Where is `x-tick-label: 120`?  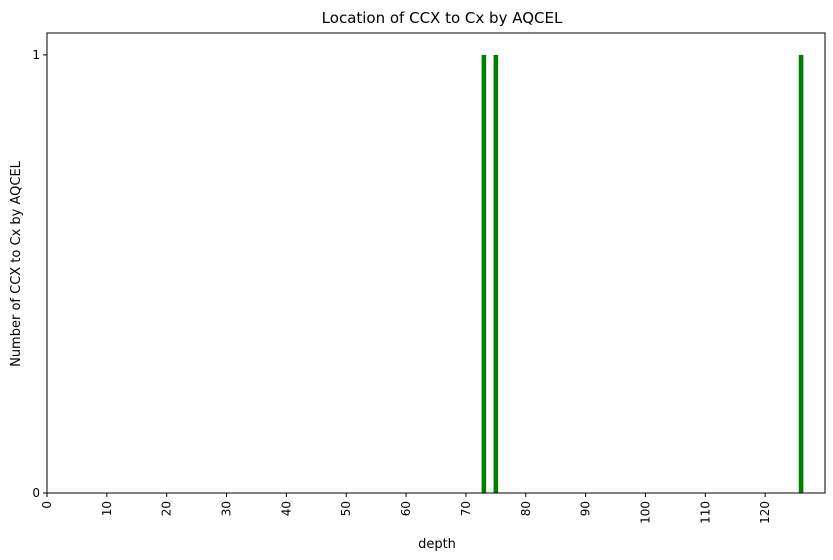 x-tick-label: 120 is located at coordinates (765, 512).